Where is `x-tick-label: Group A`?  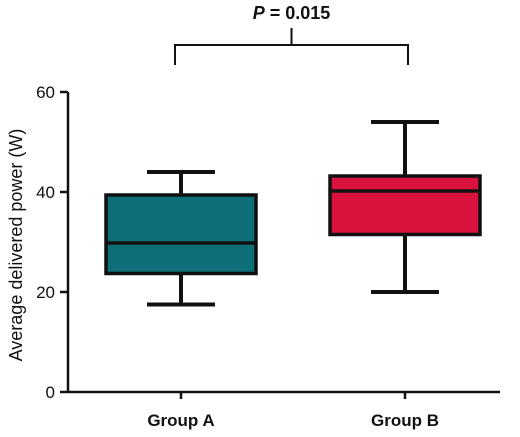 x-tick-label: Group A is located at coordinates (180, 420).